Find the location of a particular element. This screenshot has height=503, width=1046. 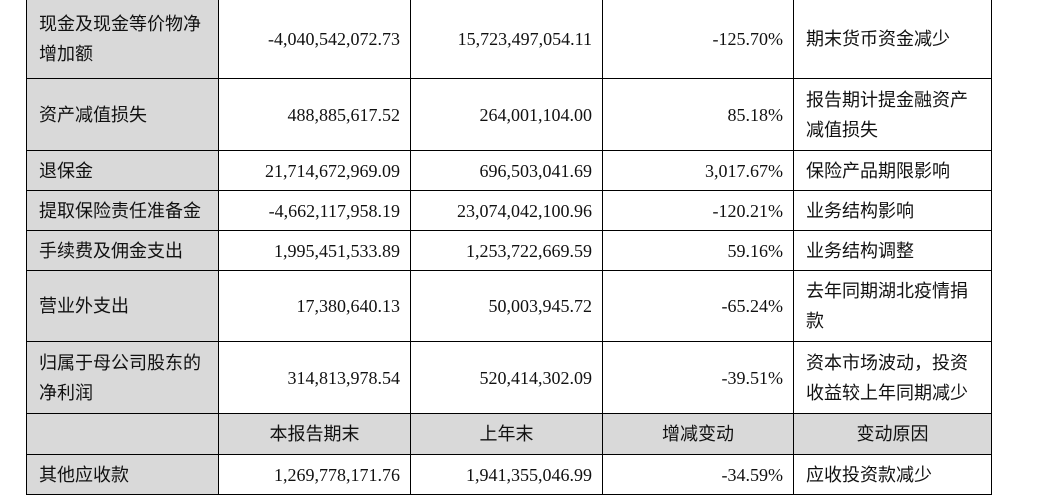

change-percent: 59.16% is located at coordinates (698, 250).